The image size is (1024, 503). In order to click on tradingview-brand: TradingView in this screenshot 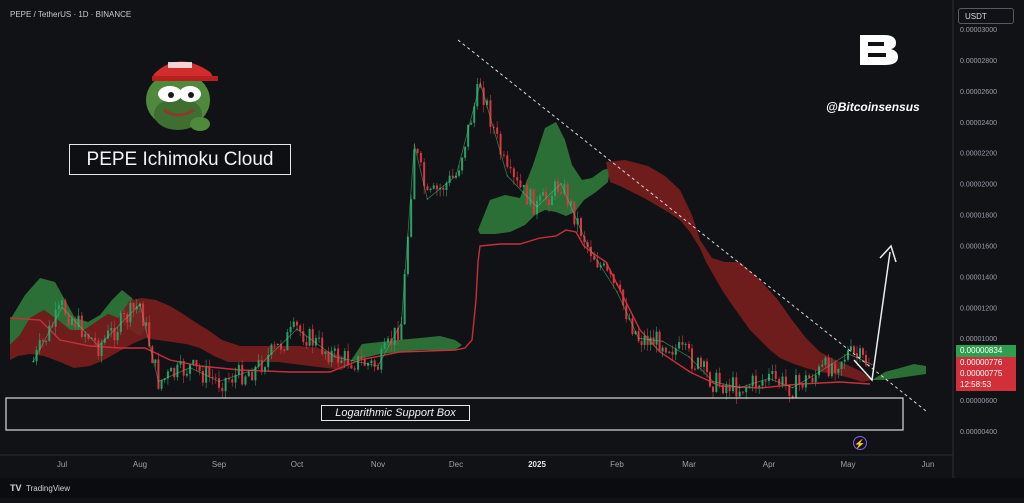, I will do `click(48, 488)`.